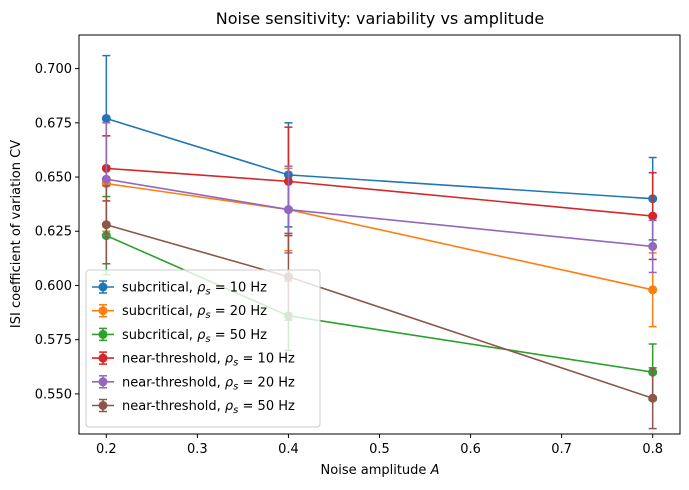 The width and height of the screenshot is (689, 490). Describe the element at coordinates (106, 449) in the screenshot. I see `x-tick-label: 0.2` at that location.